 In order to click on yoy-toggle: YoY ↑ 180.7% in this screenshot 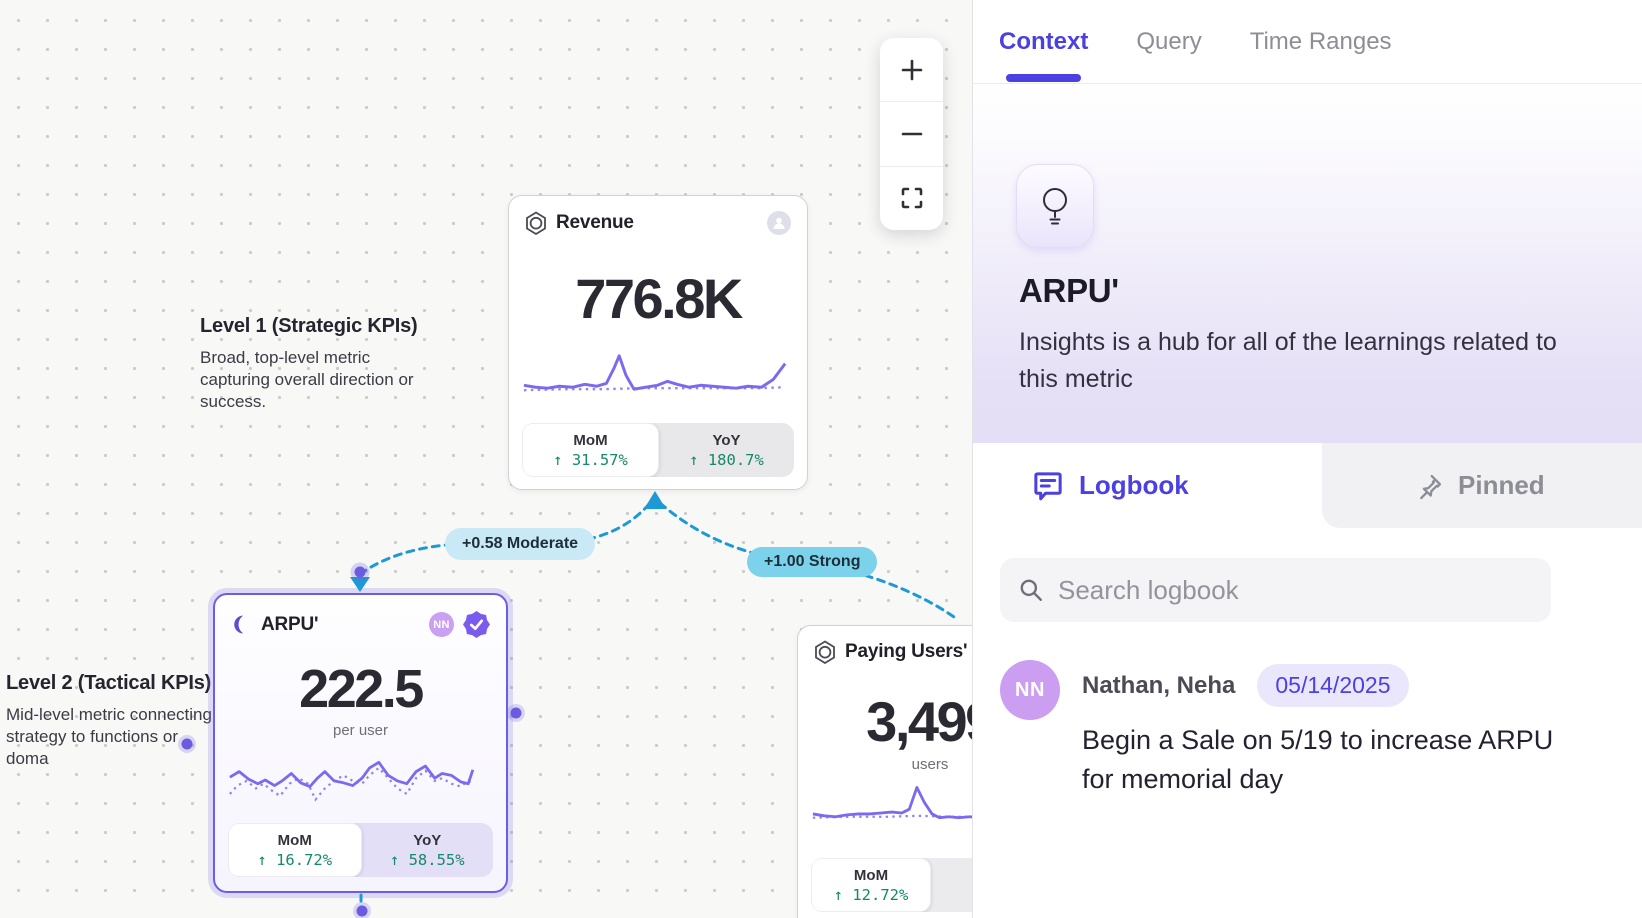, I will do `click(726, 450)`.